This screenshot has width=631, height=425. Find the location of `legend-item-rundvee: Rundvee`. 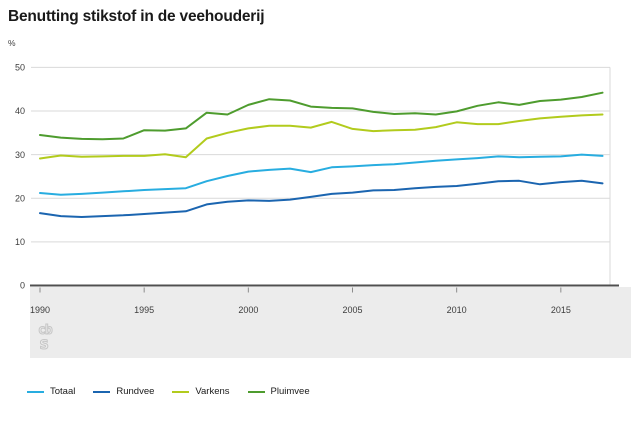

legend-item-rundvee: Rundvee is located at coordinates (123, 391).